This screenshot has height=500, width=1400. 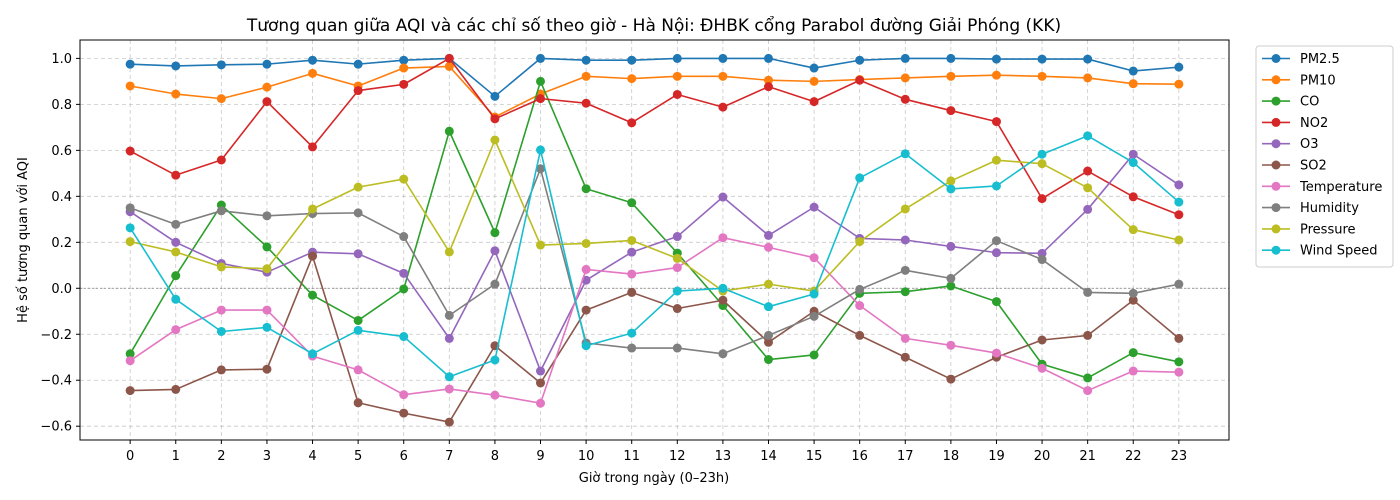 I want to click on legend-label: PM2.5, so click(x=1320, y=59).